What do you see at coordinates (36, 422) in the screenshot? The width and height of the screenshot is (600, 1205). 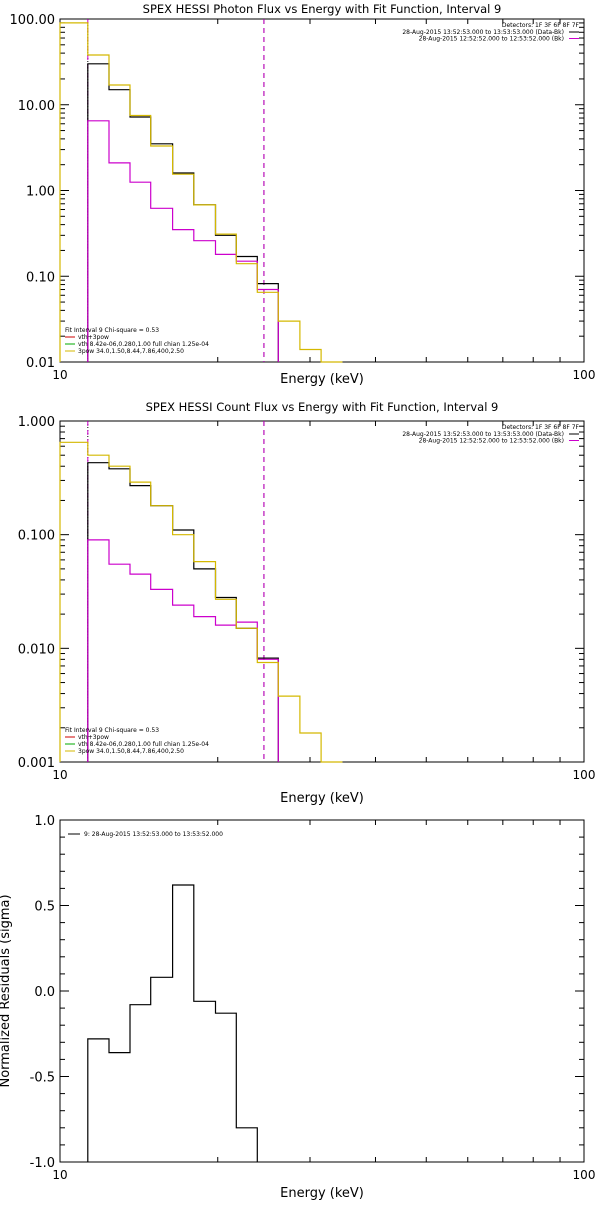 I see `y-tick-label: 1.000` at bounding box center [36, 422].